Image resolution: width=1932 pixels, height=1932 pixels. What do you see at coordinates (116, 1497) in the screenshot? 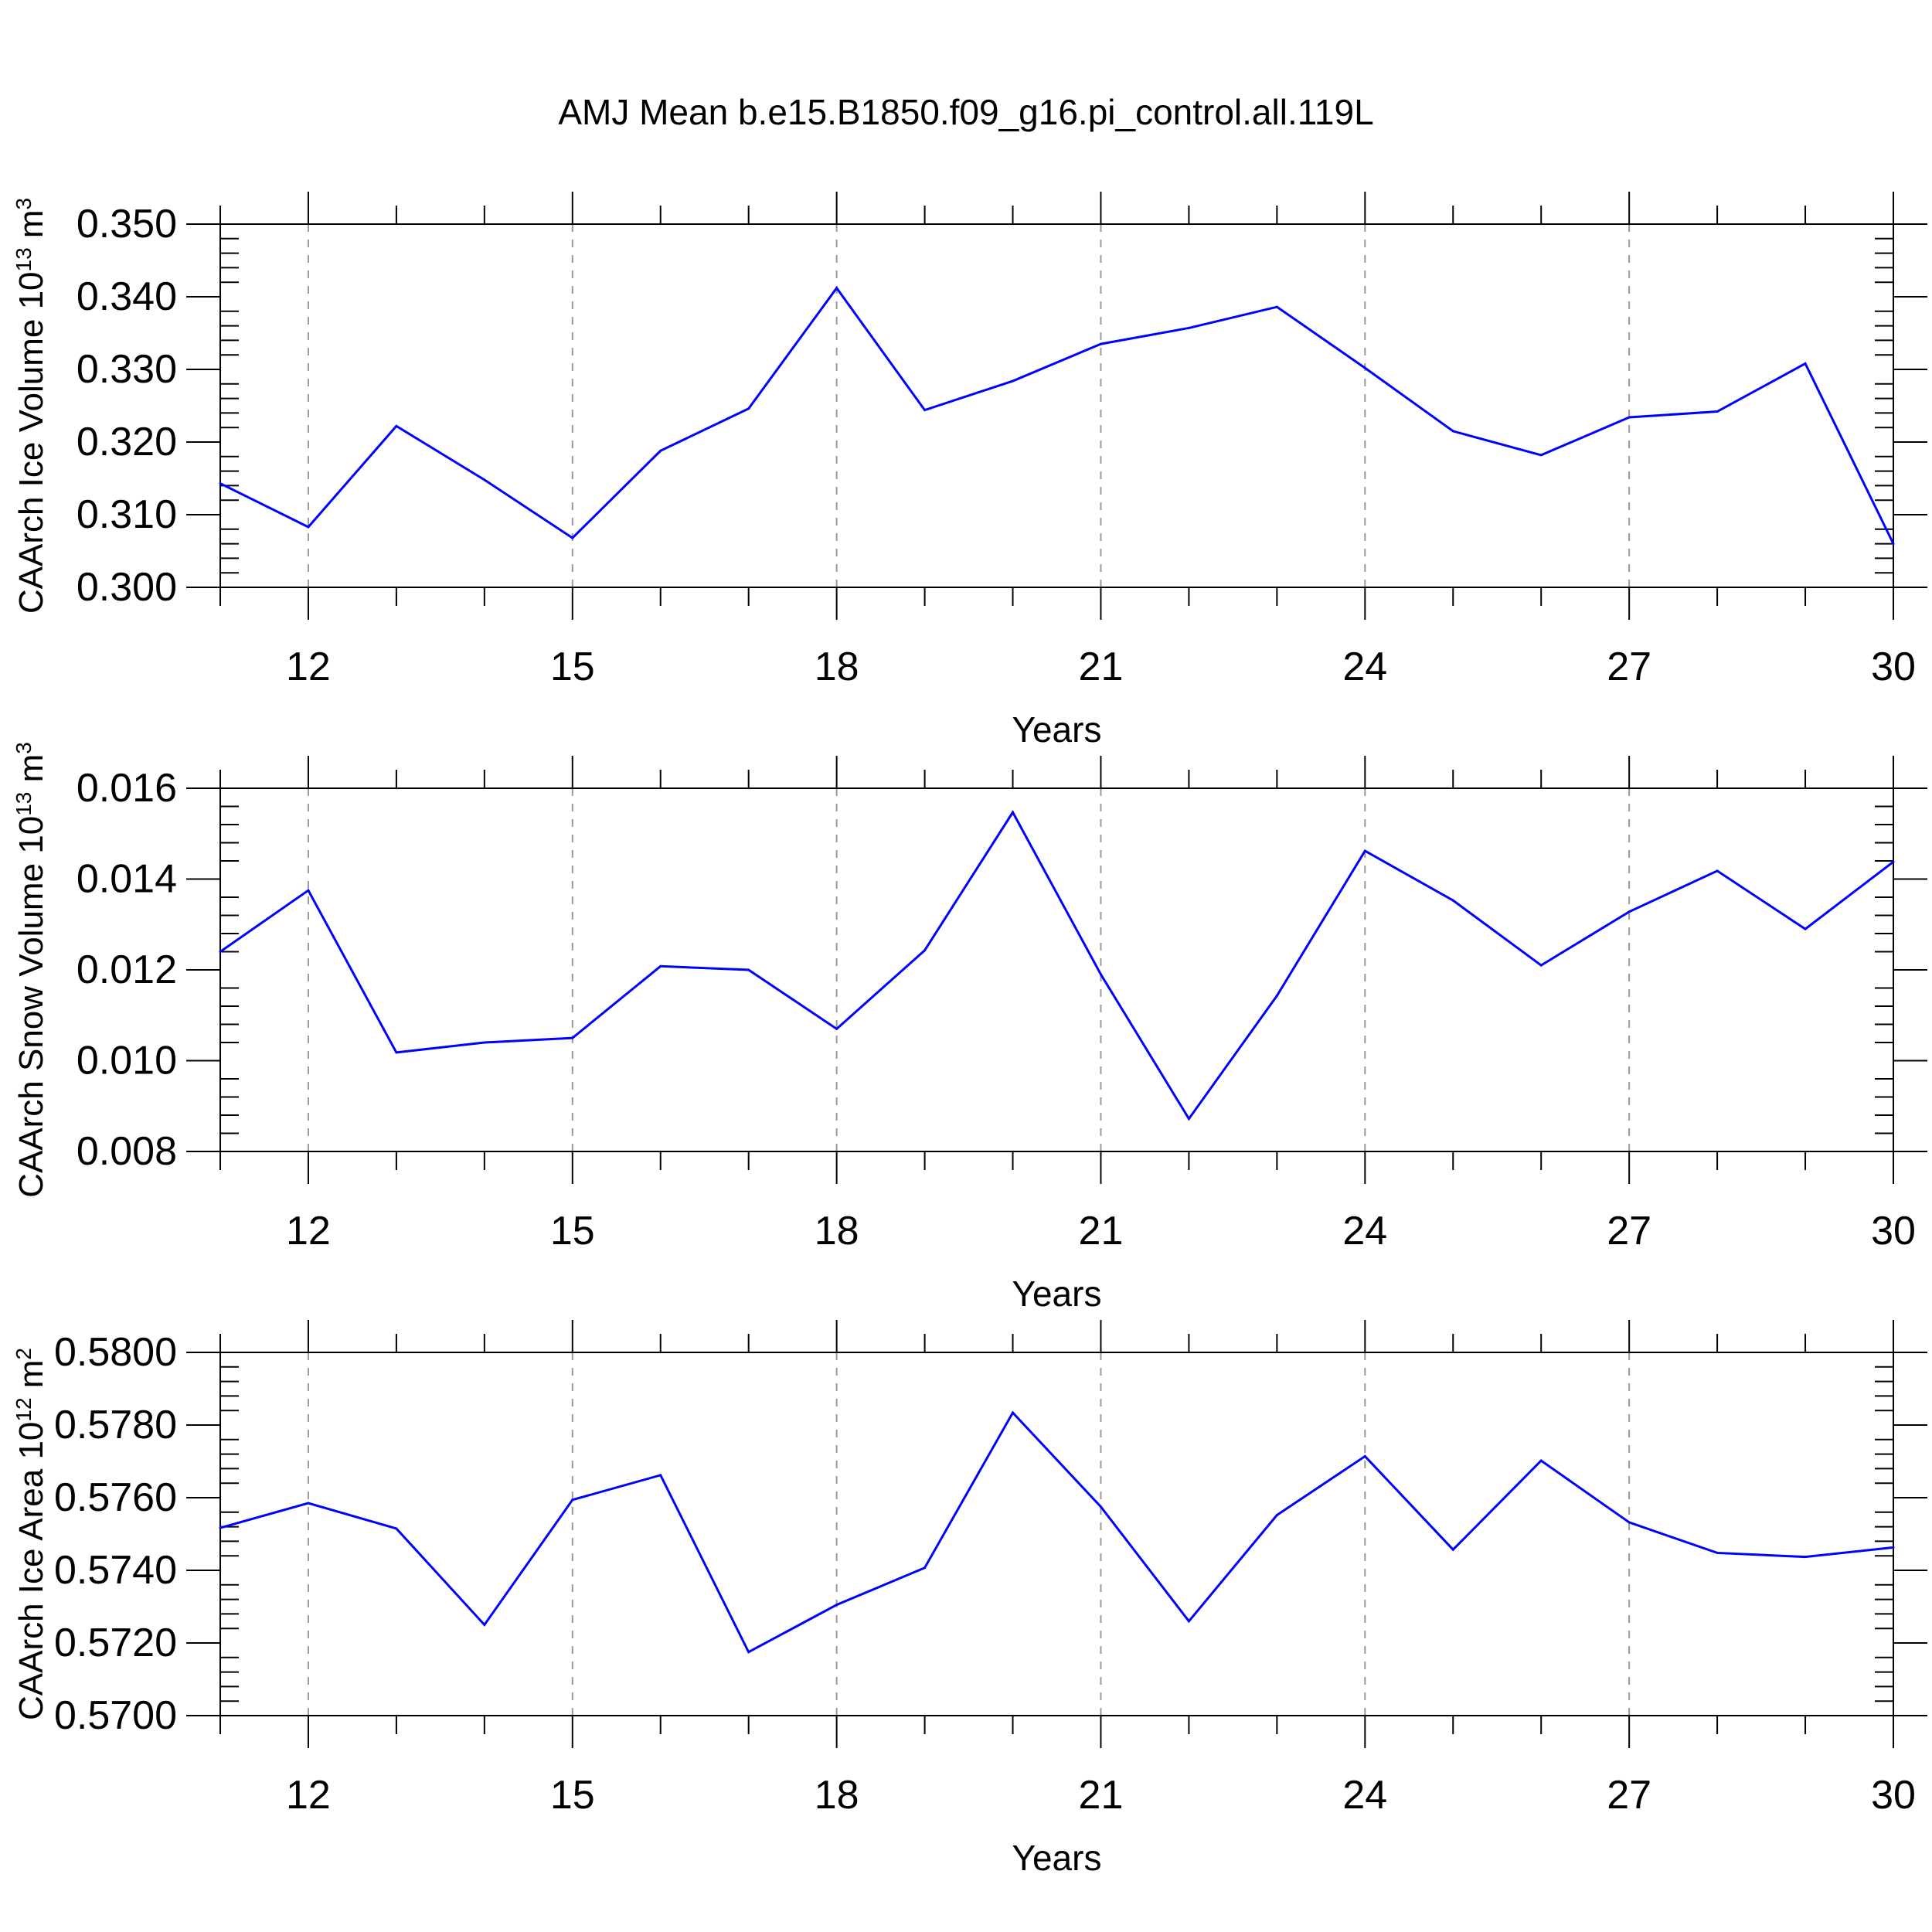
I see `y-tick-label: 0.5760` at bounding box center [116, 1497].